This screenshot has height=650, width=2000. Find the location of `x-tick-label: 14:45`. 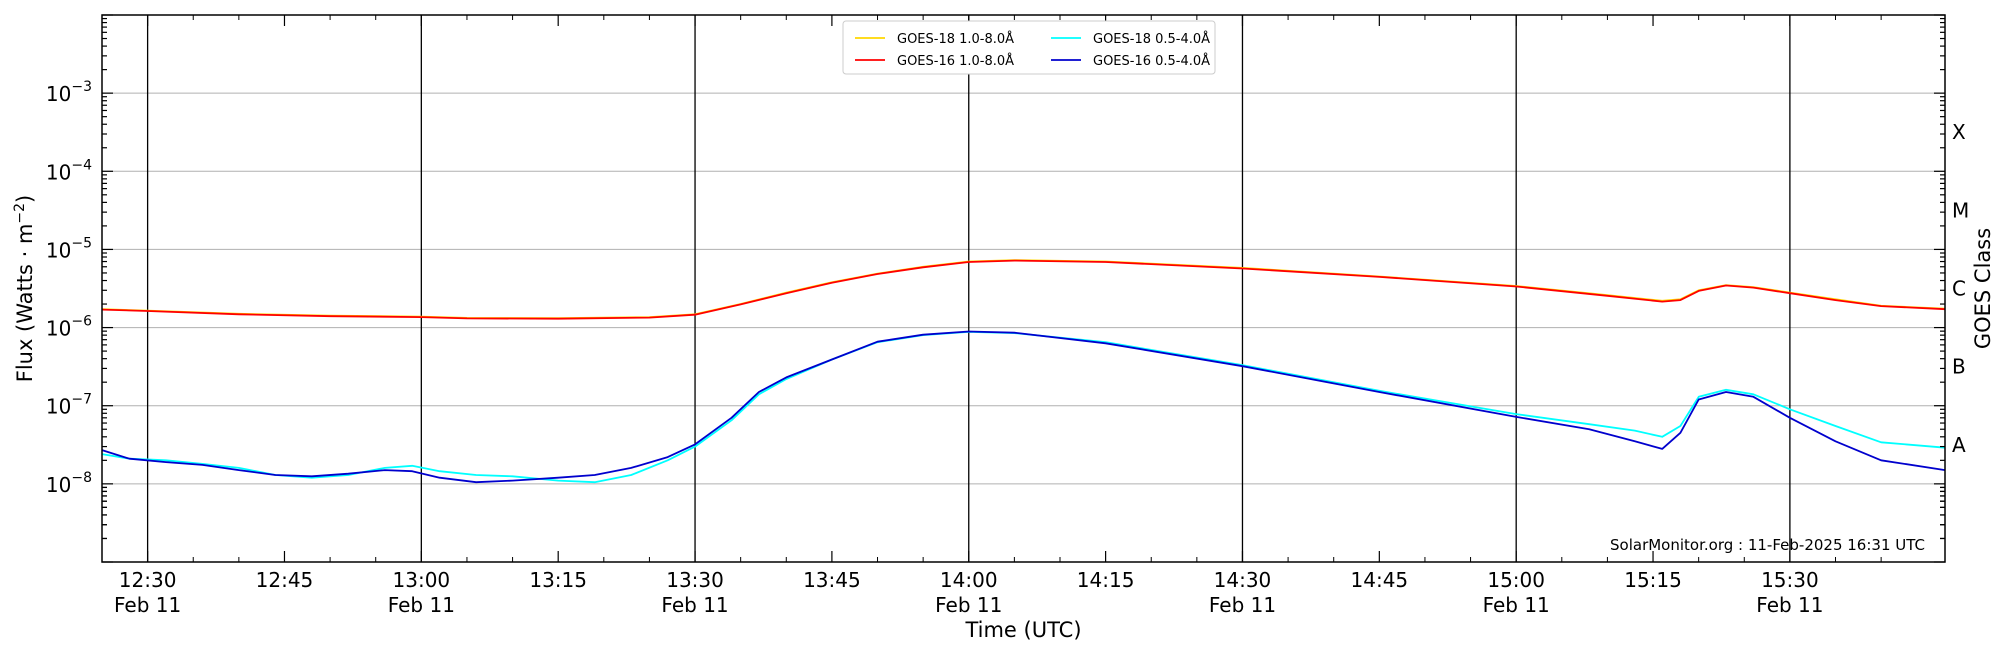

x-tick-label: 14:45 is located at coordinates (1380, 580).